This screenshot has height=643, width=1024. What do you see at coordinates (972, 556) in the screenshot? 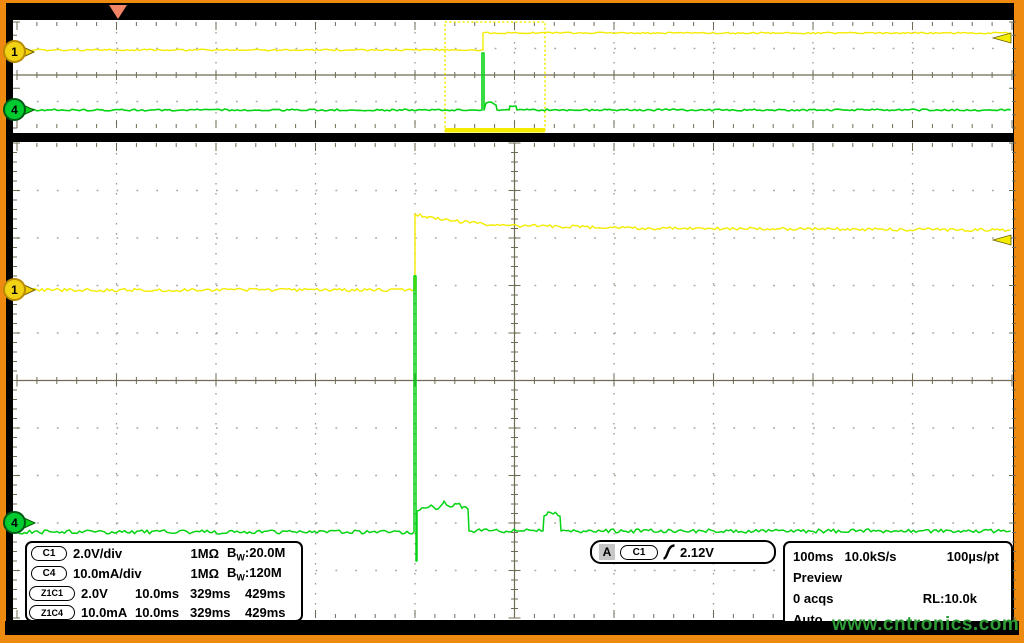
I see `acq-resolution: 100µs/pt` at bounding box center [972, 556].